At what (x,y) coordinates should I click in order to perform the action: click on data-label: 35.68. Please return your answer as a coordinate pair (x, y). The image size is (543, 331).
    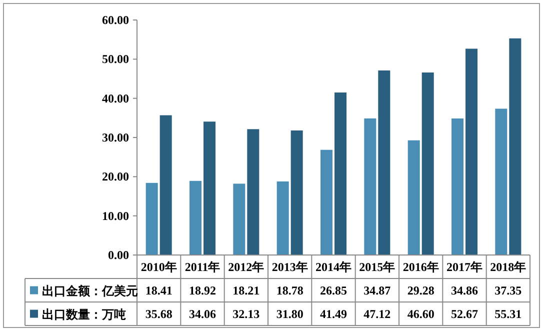
    Looking at the image, I should click on (158, 313).